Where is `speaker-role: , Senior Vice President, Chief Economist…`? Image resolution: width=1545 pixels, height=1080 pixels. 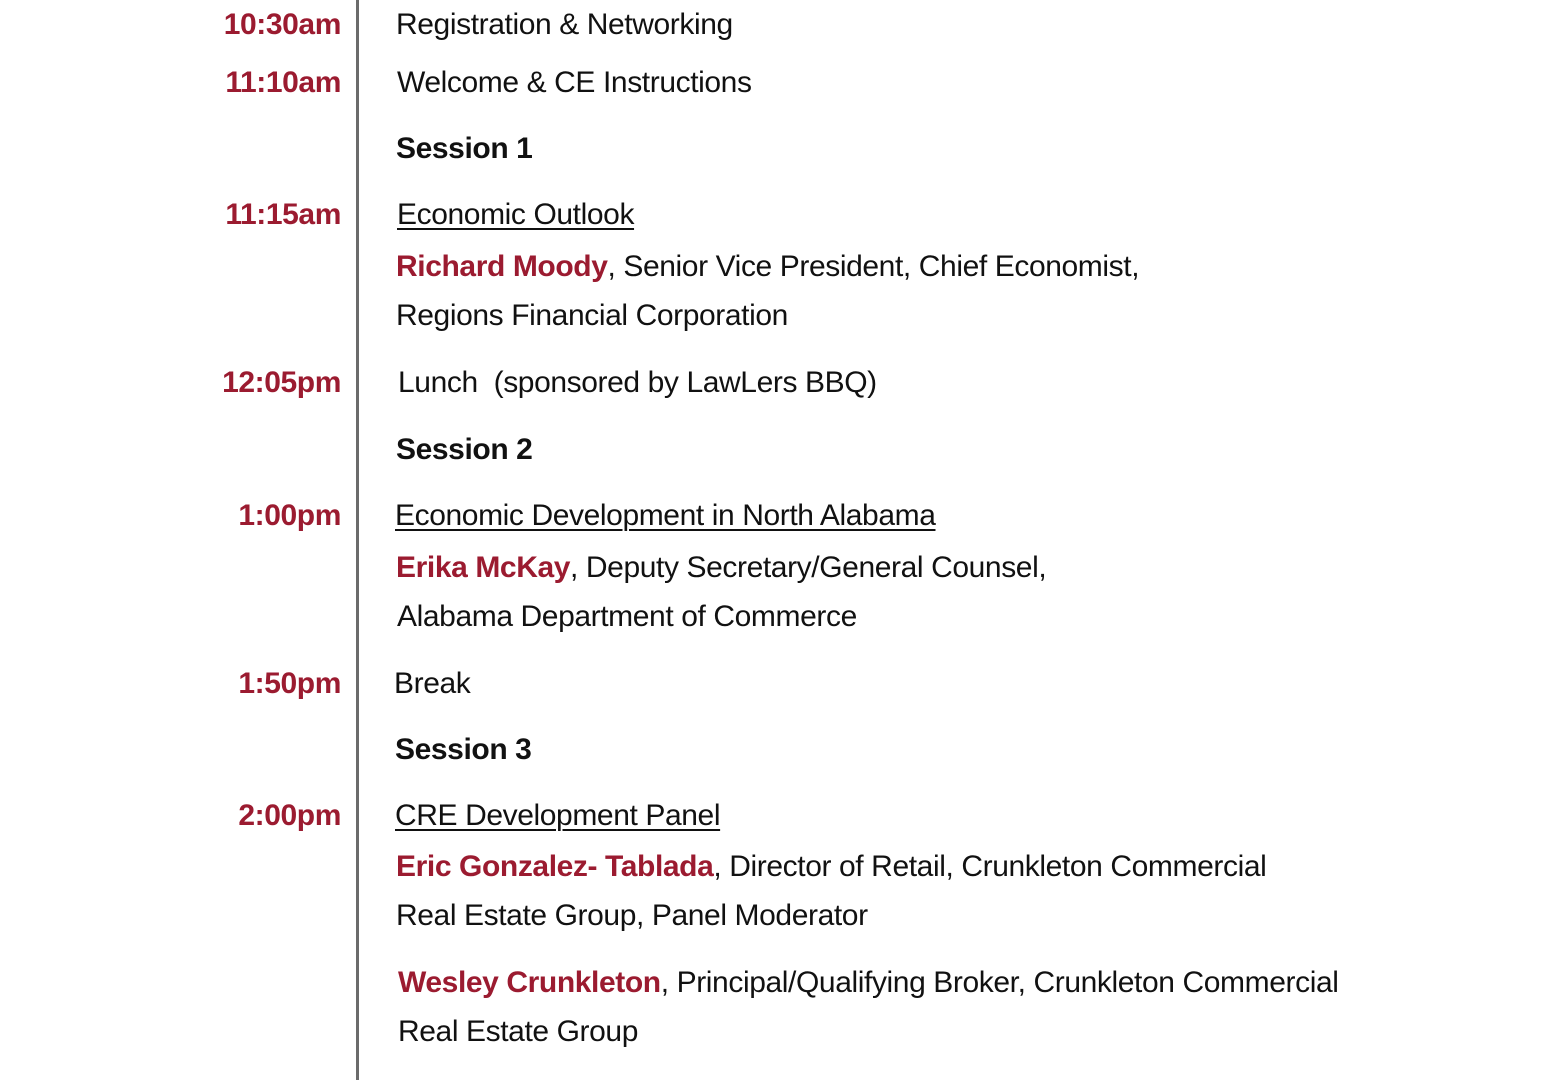 speaker-role: , Senior Vice President, Chief Economist… is located at coordinates (873, 266).